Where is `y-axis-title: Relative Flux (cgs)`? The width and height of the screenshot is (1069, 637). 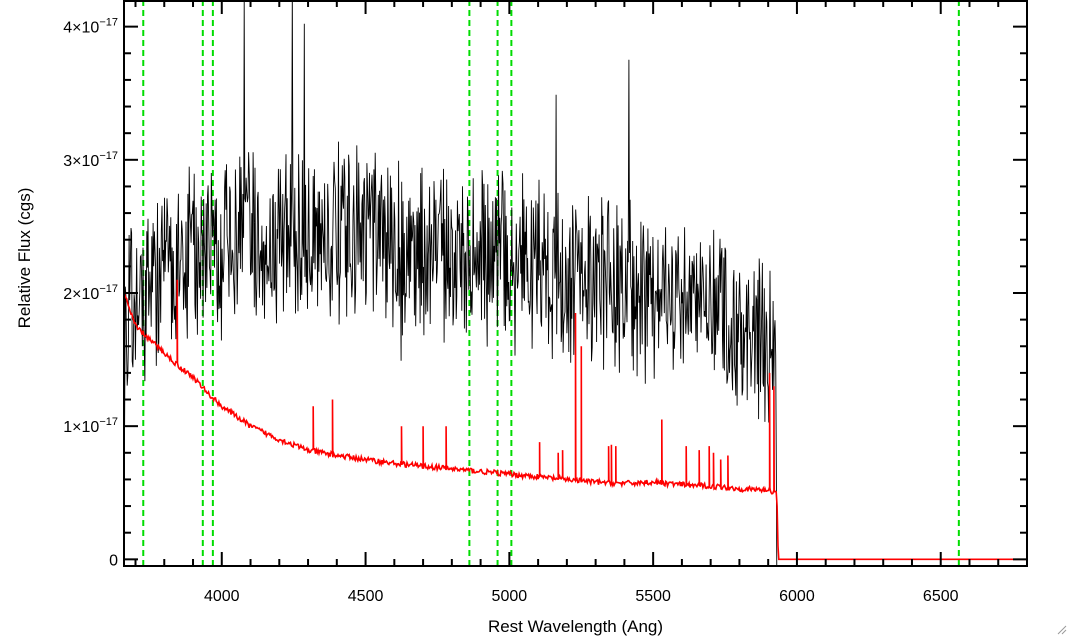
y-axis-title: Relative Flux (cgs) is located at coordinates (24, 258).